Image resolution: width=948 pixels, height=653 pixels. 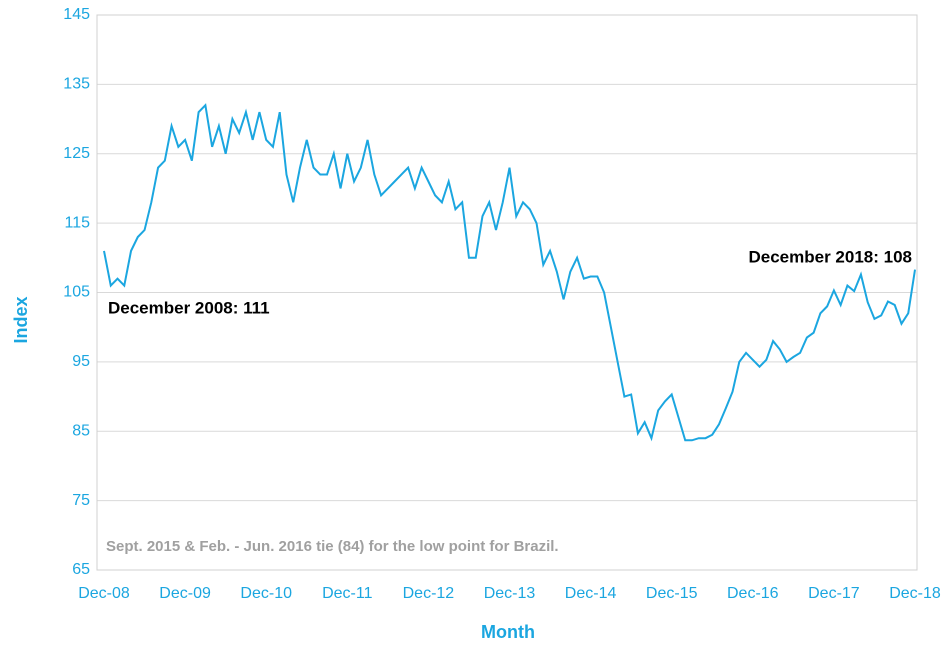 What do you see at coordinates (266, 593) in the screenshot?
I see `x-tick-label: Dec-10` at bounding box center [266, 593].